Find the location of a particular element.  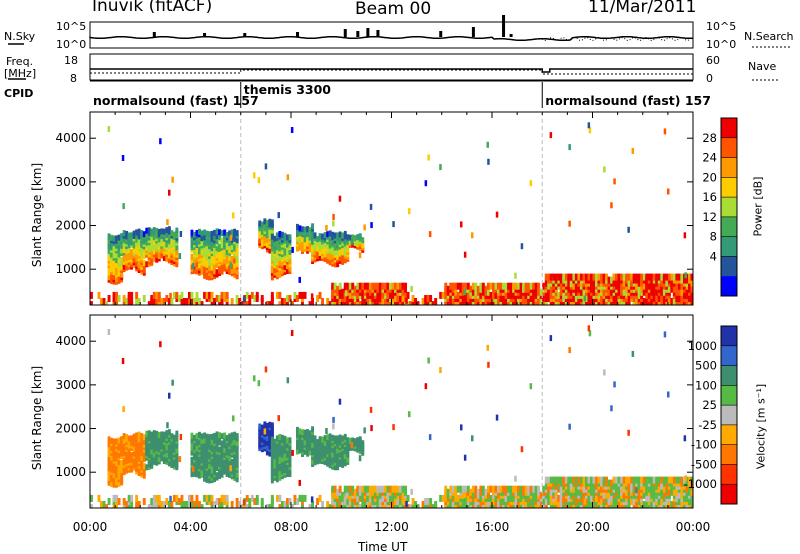

noise-spike is located at coordinates (473, 32).